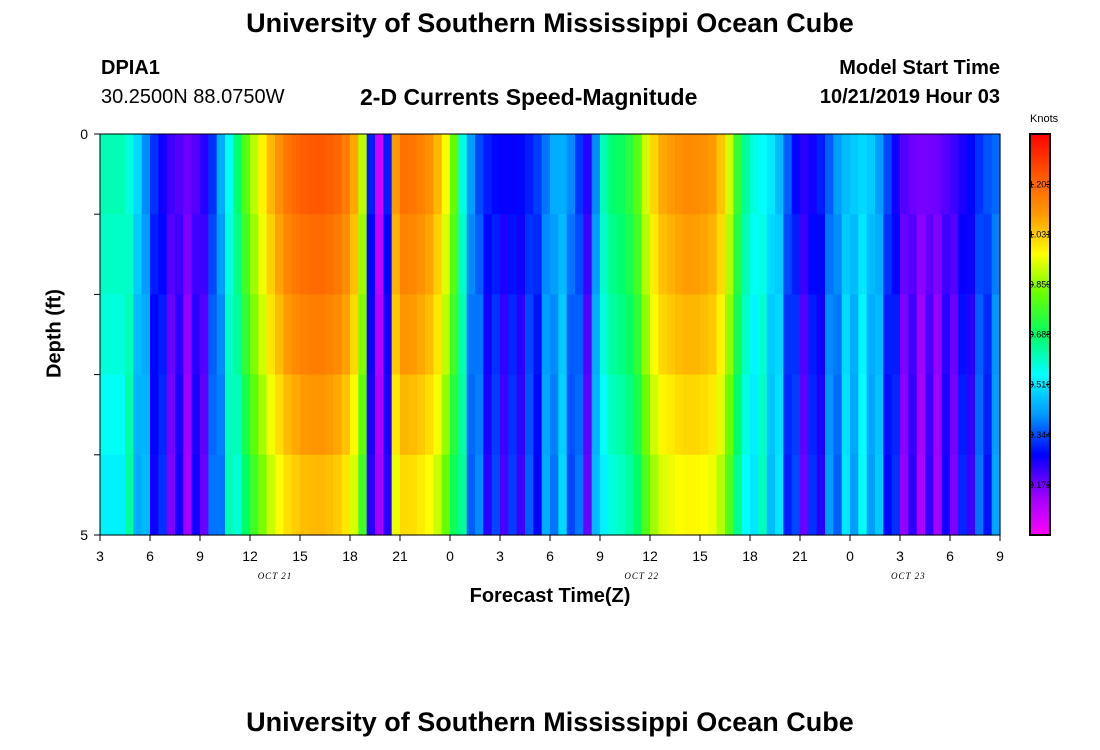  Describe the element at coordinates (193, 97) in the screenshot. I see `station-coordinates: 30.2500N 88.0750W` at that location.